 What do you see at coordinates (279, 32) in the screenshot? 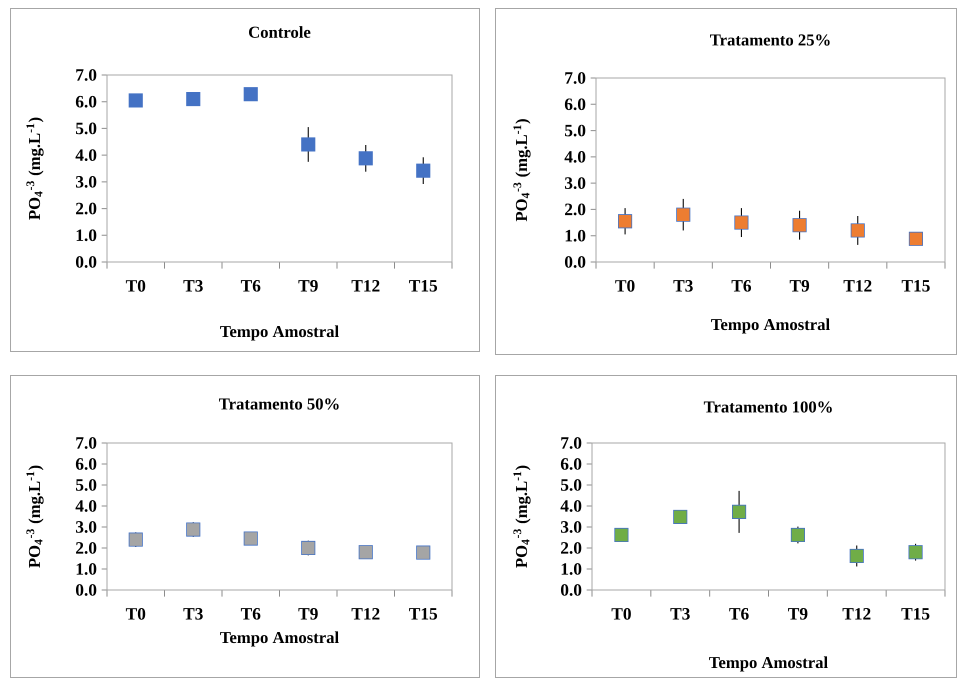
I see `chart-title: Controle` at bounding box center [279, 32].